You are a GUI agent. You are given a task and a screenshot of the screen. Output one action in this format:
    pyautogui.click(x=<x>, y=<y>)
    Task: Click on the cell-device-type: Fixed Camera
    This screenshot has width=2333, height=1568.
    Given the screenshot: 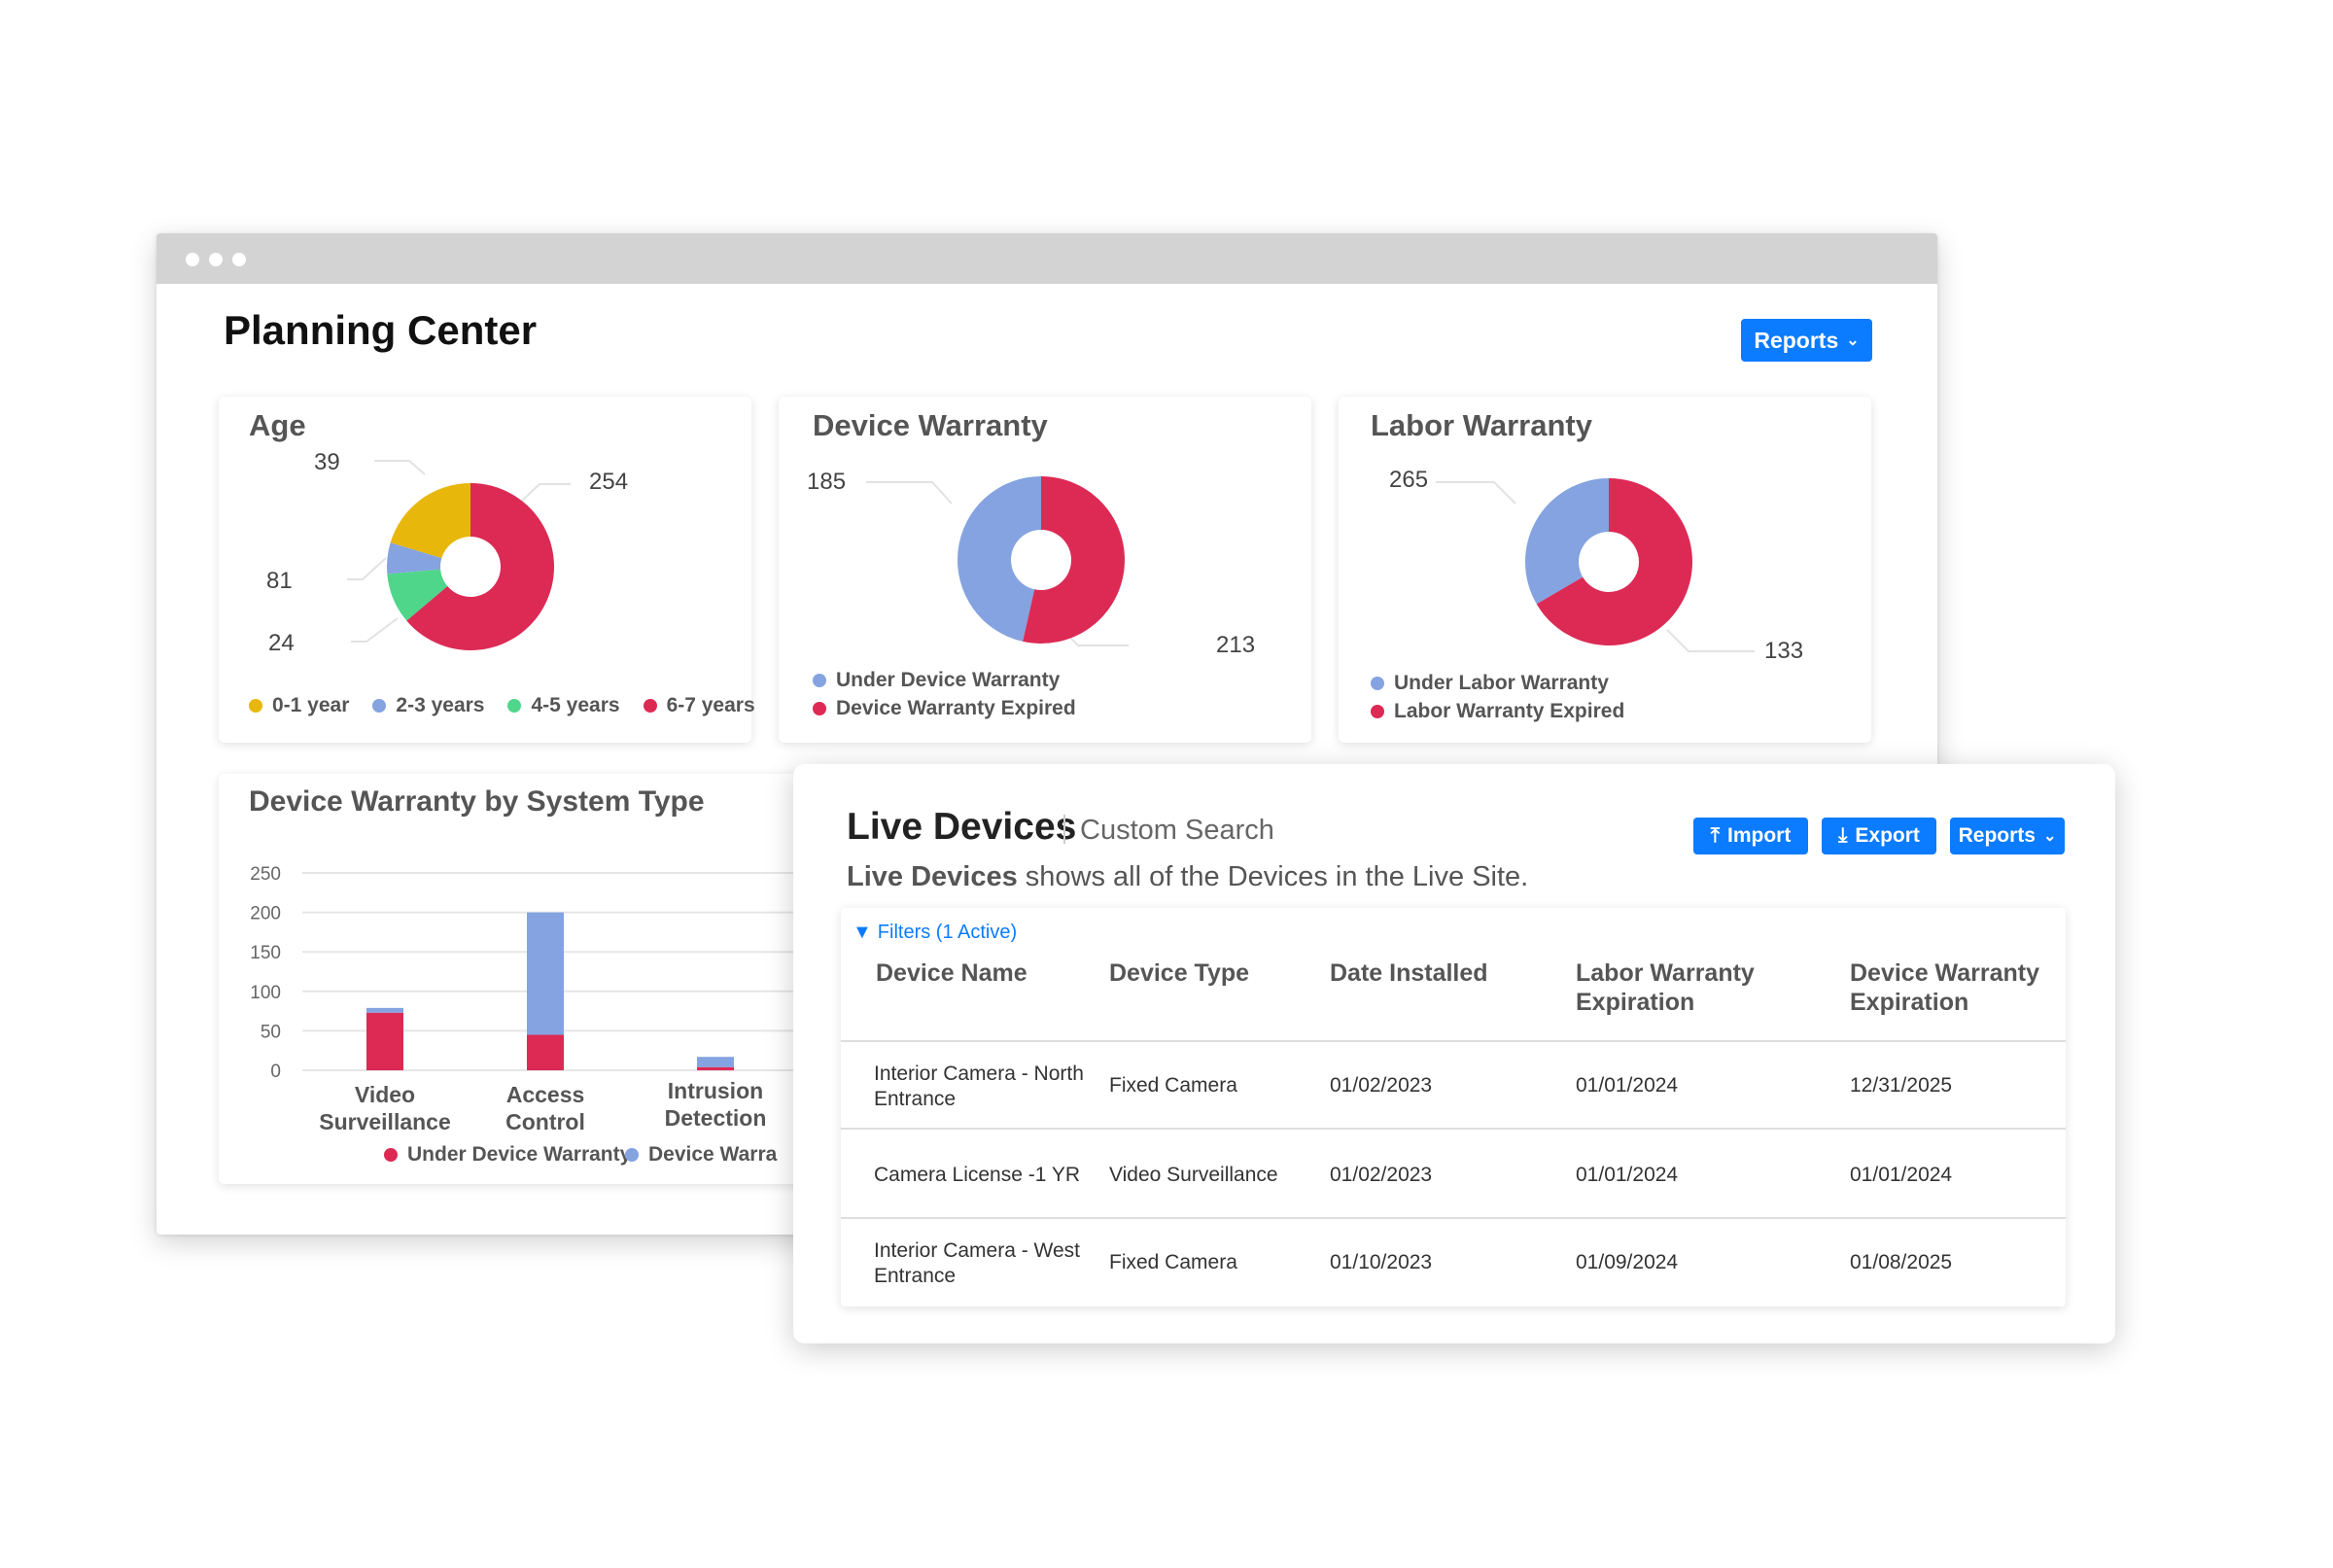 What is the action you would take?
    pyautogui.click(x=1173, y=1085)
    